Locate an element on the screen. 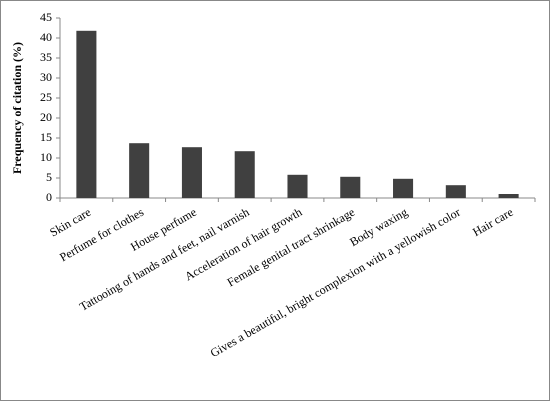  y-tick-label: 15 is located at coordinates (46, 137).